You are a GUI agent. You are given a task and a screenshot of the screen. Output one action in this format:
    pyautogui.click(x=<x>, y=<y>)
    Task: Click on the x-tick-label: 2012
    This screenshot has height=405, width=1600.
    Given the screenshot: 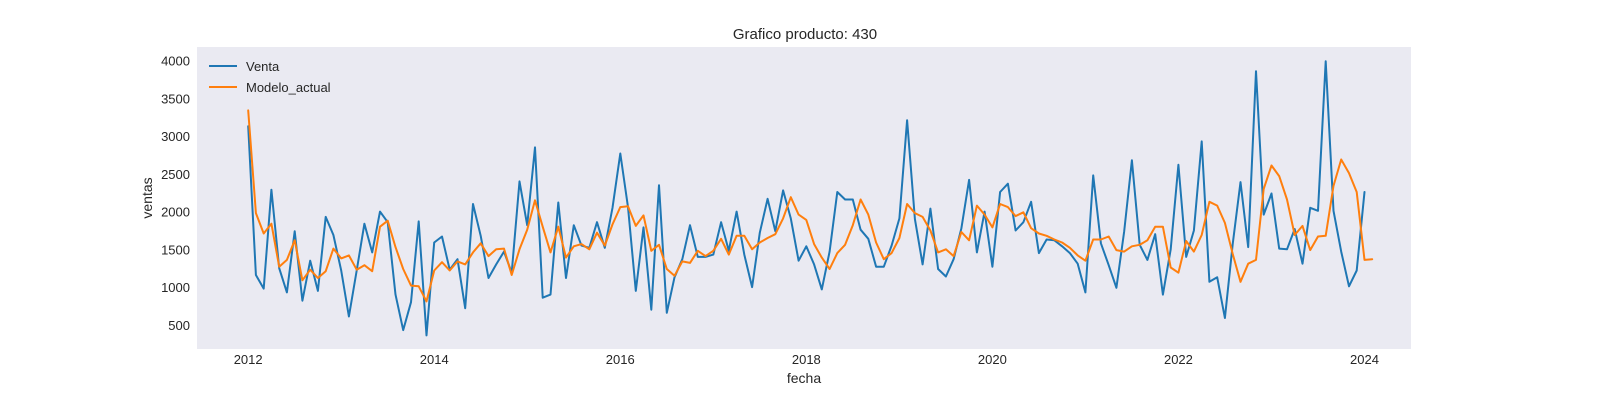 What is the action you would take?
    pyautogui.click(x=248, y=359)
    